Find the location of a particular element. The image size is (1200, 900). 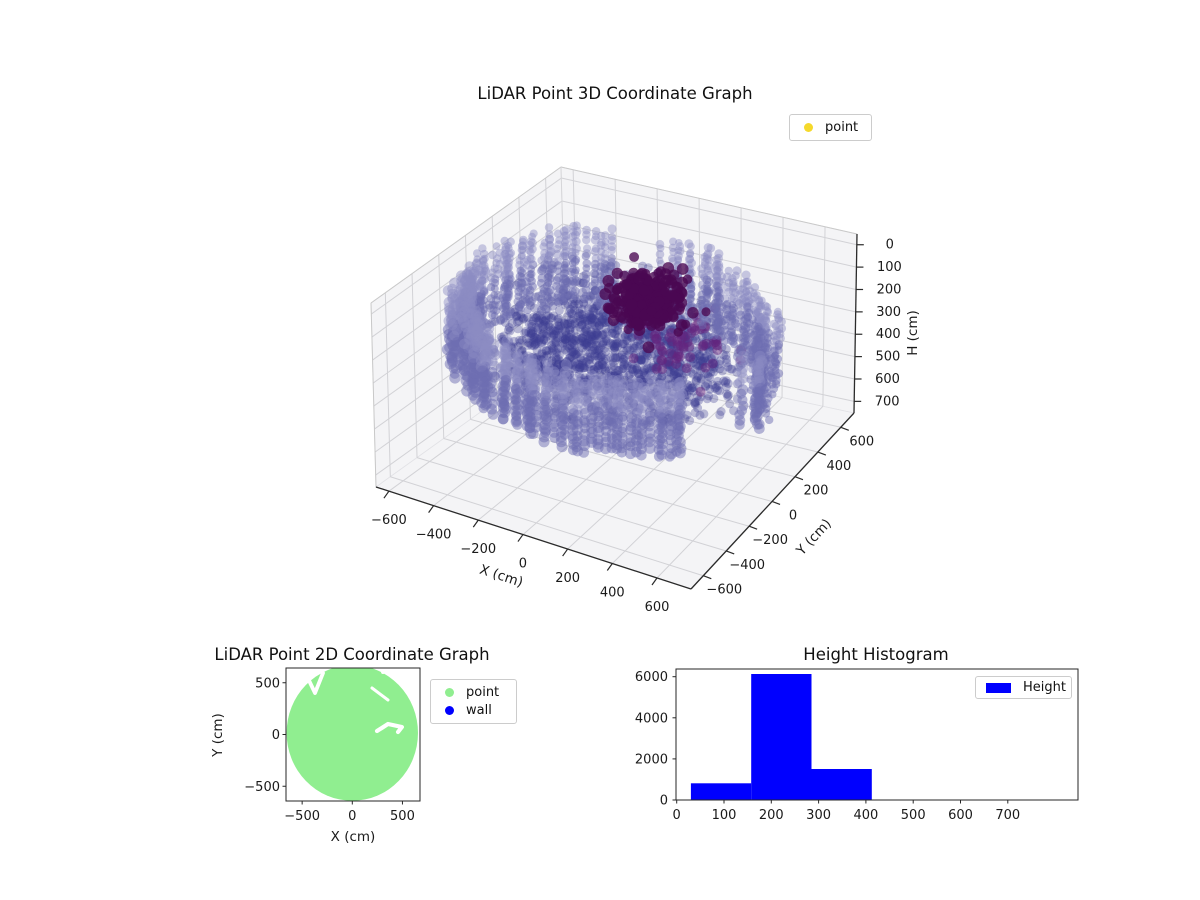

svg-text: 2000 is located at coordinates (651, 759).